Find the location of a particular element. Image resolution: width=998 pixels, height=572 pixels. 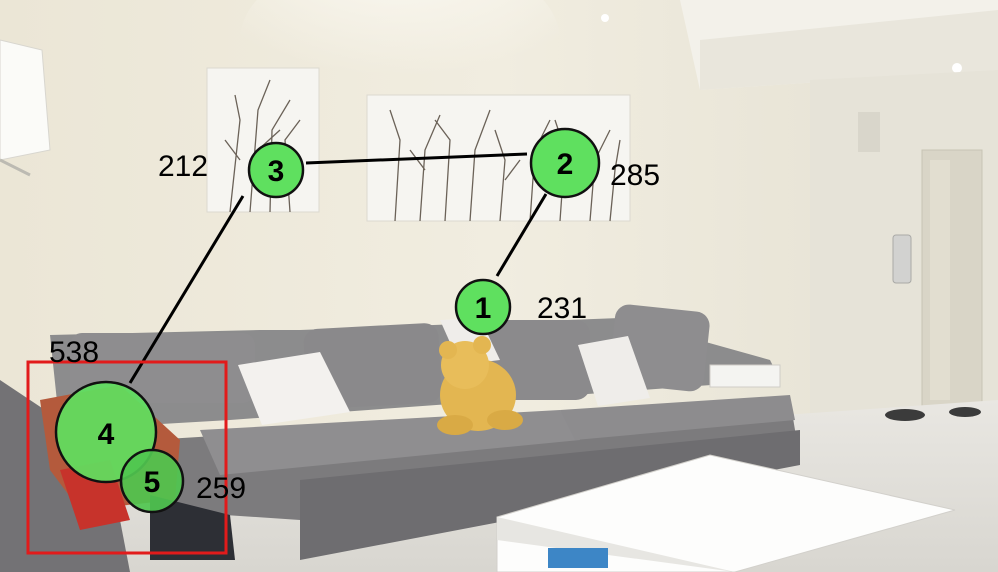

marker-3: 3 is located at coordinates (276, 170).